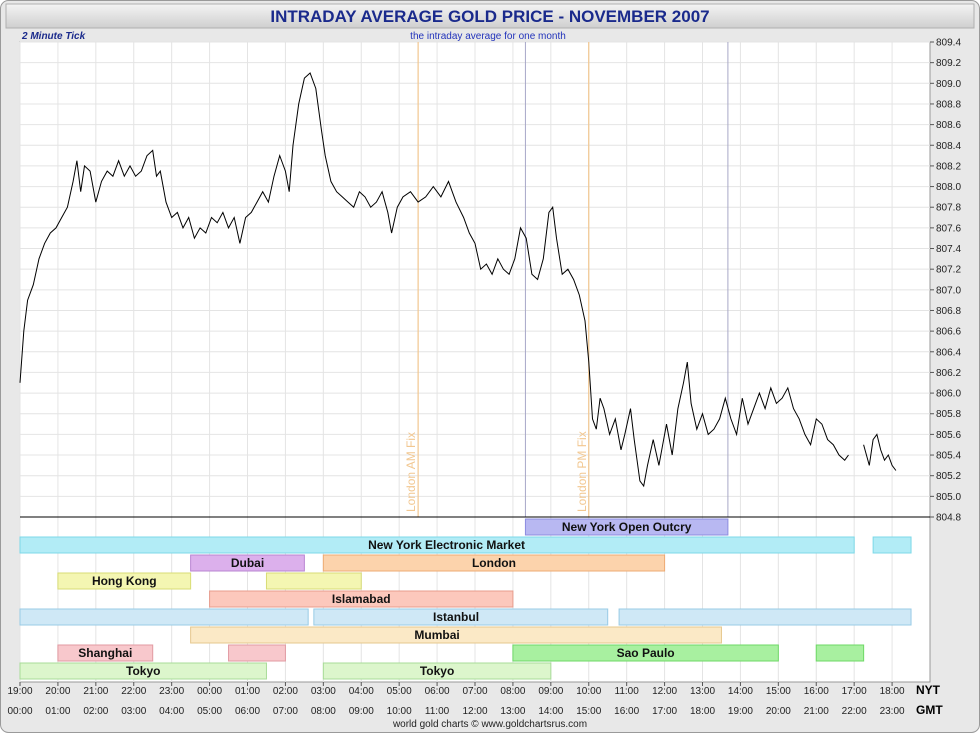  What do you see at coordinates (133, 711) in the screenshot?
I see `x-tick-label-gmt: 03:00` at bounding box center [133, 711].